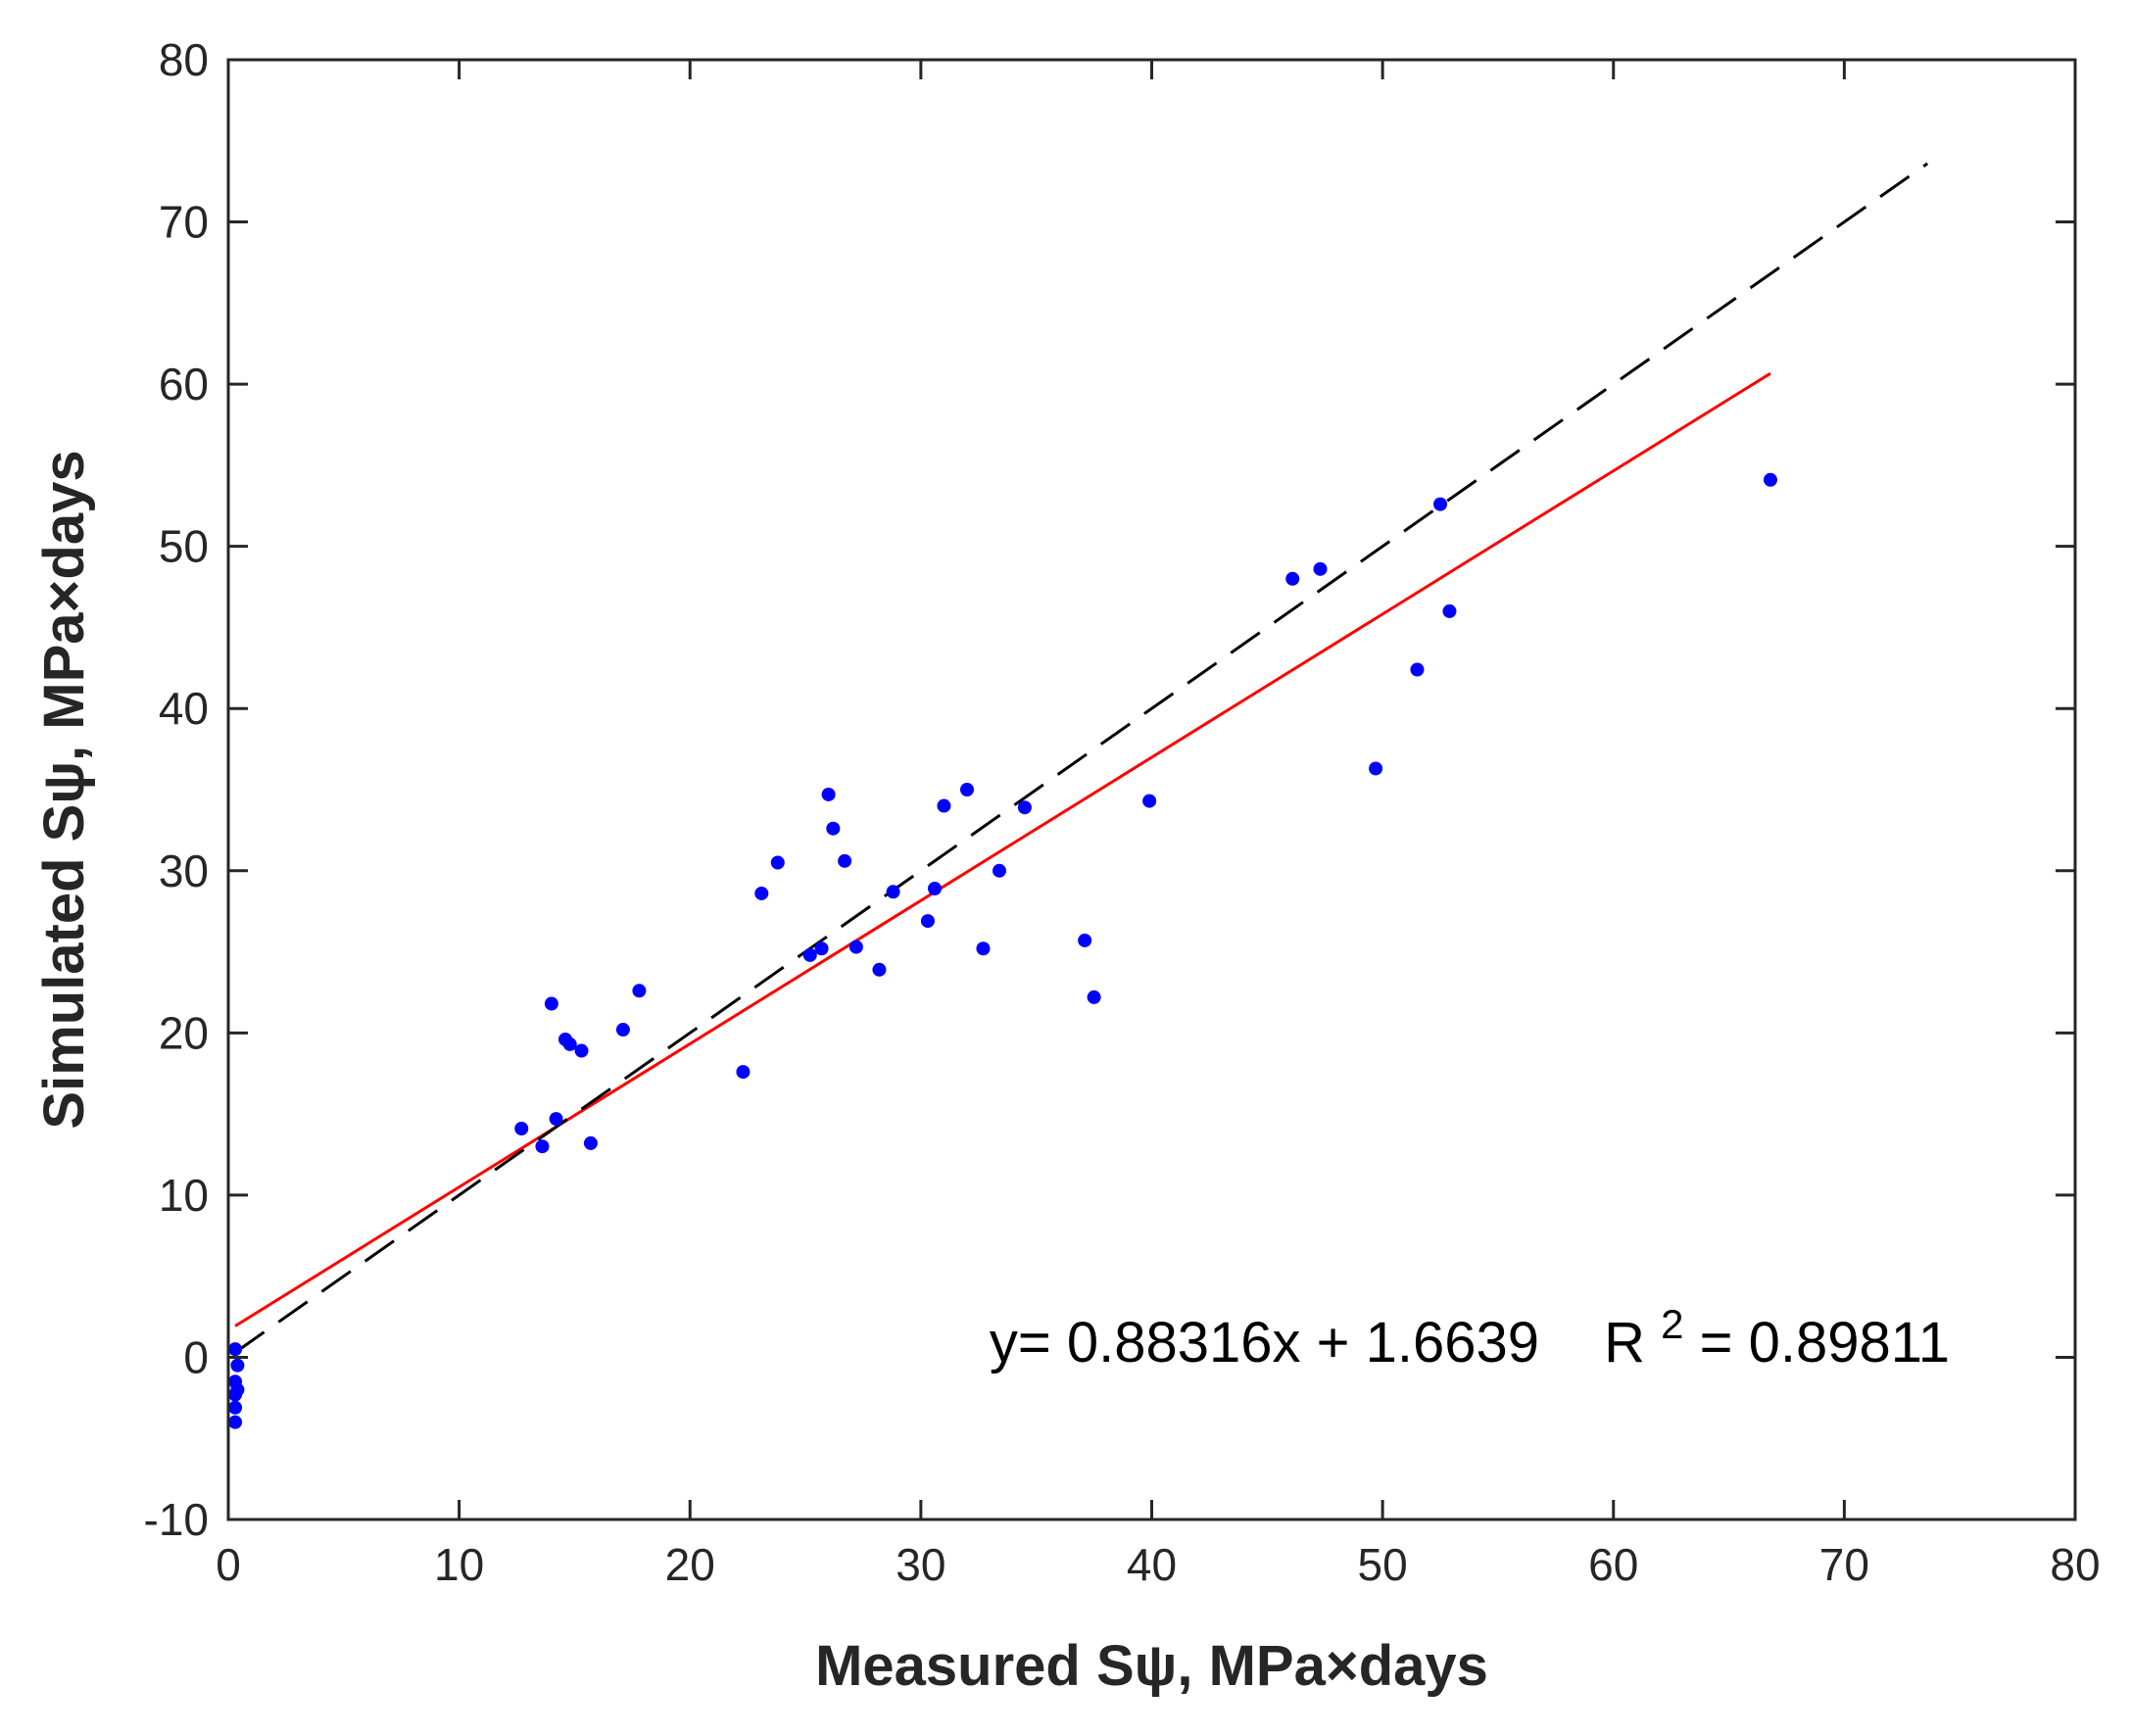 The width and height of the screenshot is (2131, 1736). What do you see at coordinates (2075, 1564) in the screenshot?
I see `x-tick-label: 80` at bounding box center [2075, 1564].